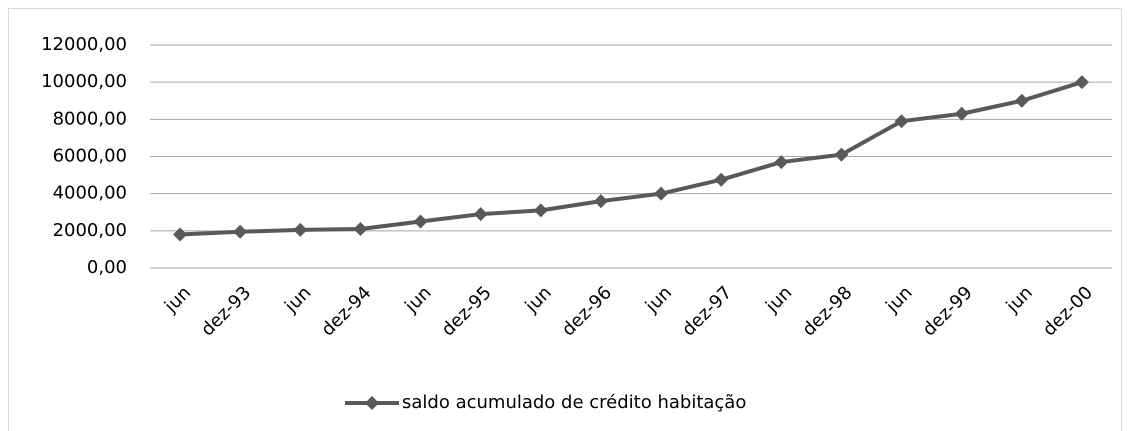 The image size is (1129, 431). Describe the element at coordinates (90, 118) in the screenshot. I see `y-tick-label: 8000,00` at that location.